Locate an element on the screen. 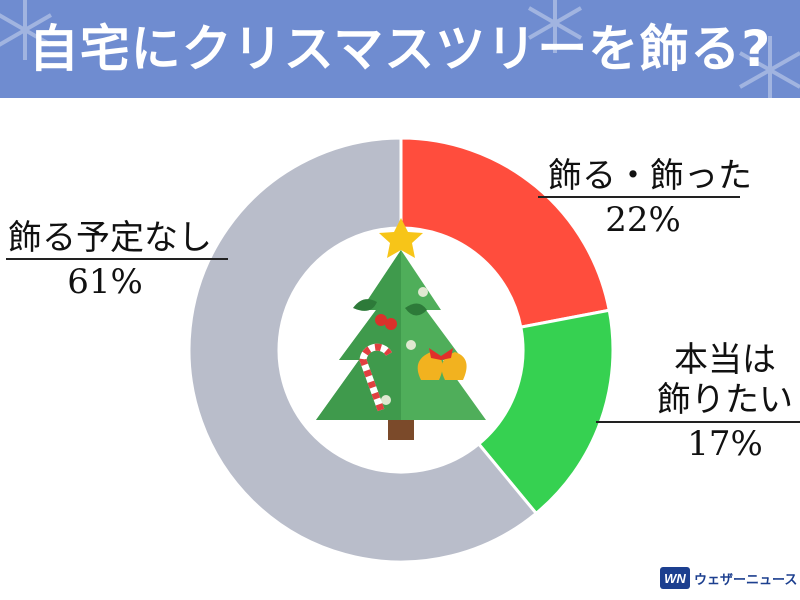 This screenshot has width=800, height=600. label-want-value: 17% is located at coordinates (725, 444).